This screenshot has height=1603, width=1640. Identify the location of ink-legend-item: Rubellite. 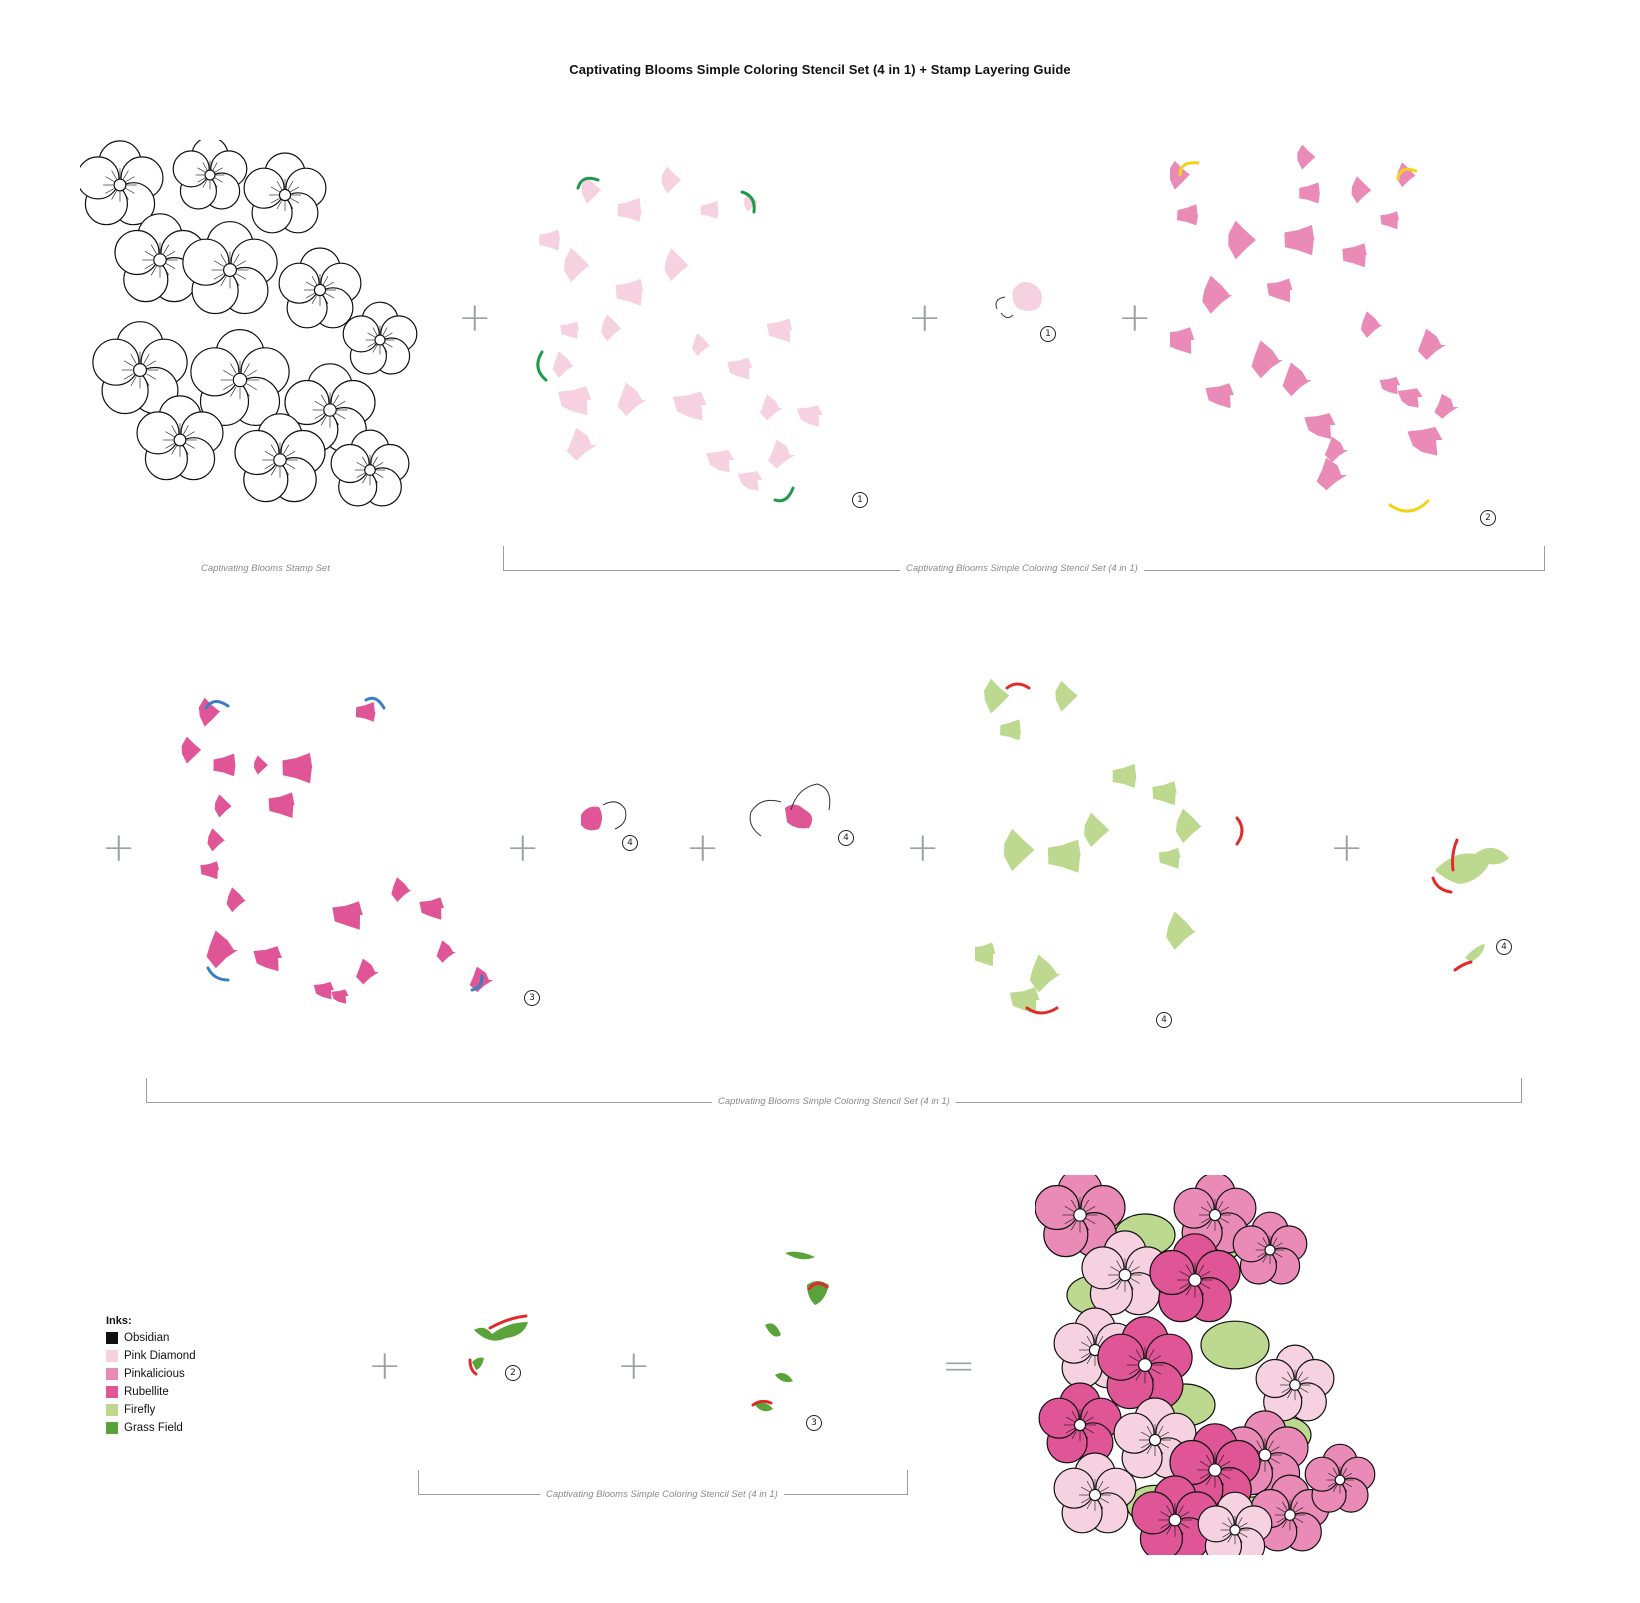
(151, 1392).